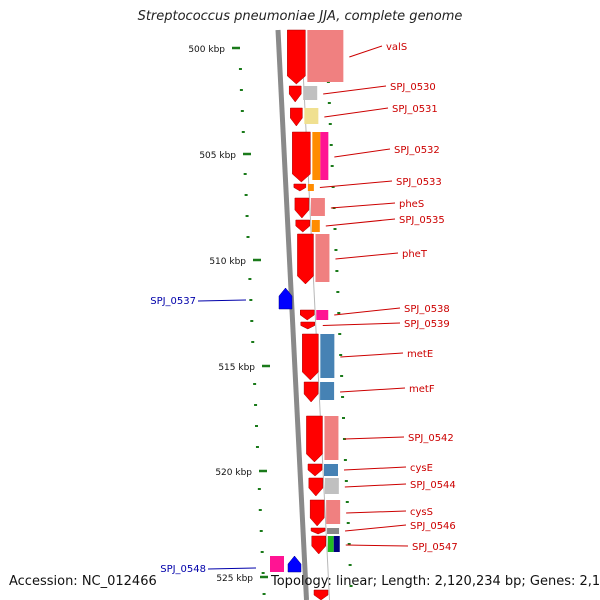 The width and height of the screenshot is (600, 600). Describe the element at coordinates (431, 438) in the screenshot. I see `SPJ_0542-label: SPJ_0542` at that location.